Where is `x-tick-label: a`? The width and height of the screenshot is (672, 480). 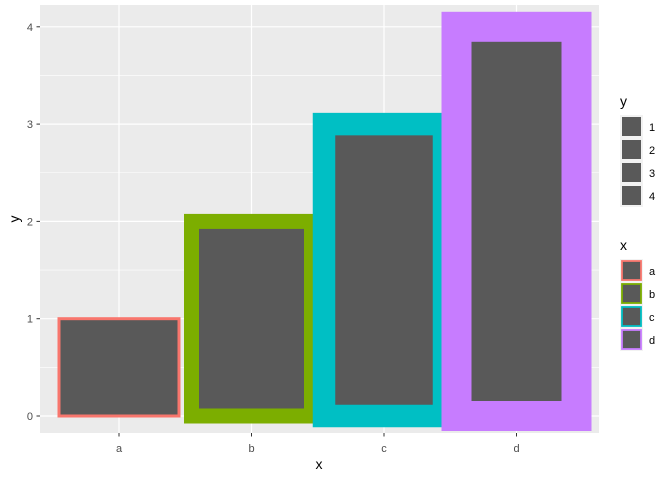 x-tick-label: a is located at coordinates (119, 449).